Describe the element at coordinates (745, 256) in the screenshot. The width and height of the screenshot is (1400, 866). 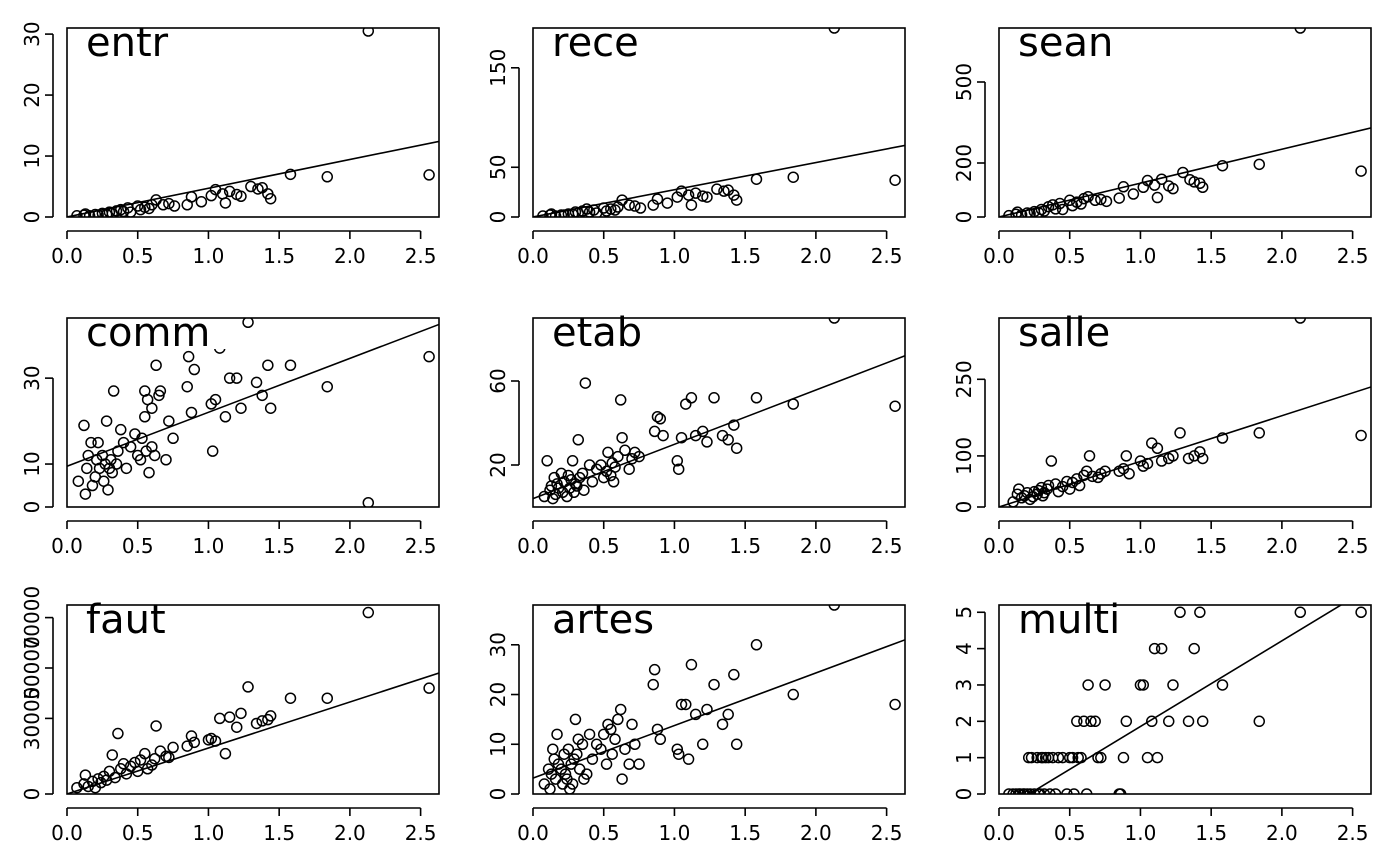
I see `x-tick-label: 1.5` at that location.